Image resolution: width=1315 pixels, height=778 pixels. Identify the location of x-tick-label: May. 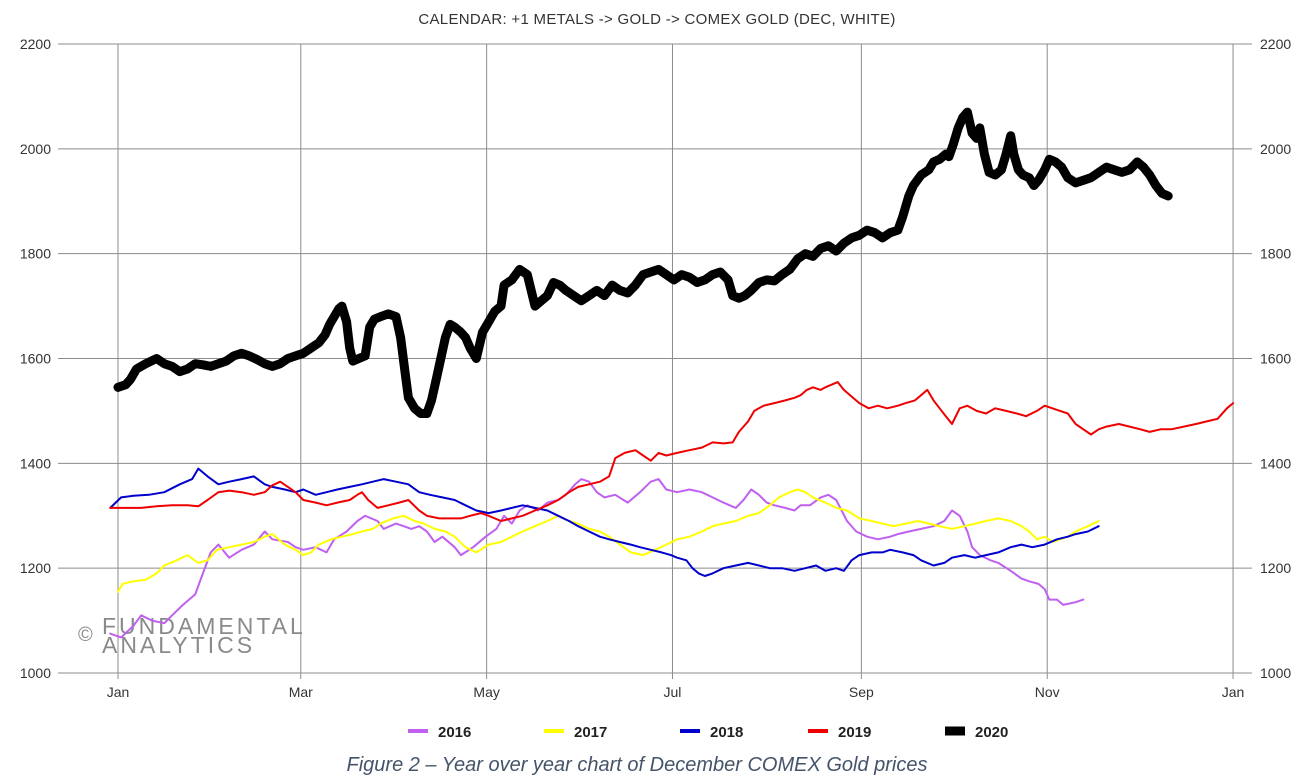
(486, 692).